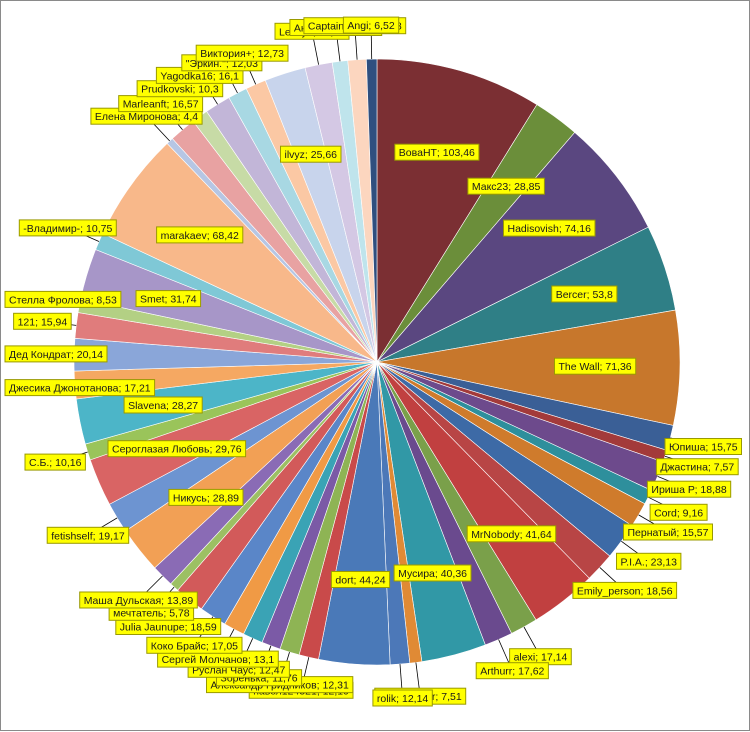 Image resolution: width=750 pixels, height=732 pixels. I want to click on slice-label: Сергей Молчанов; 13,1, so click(218, 660).